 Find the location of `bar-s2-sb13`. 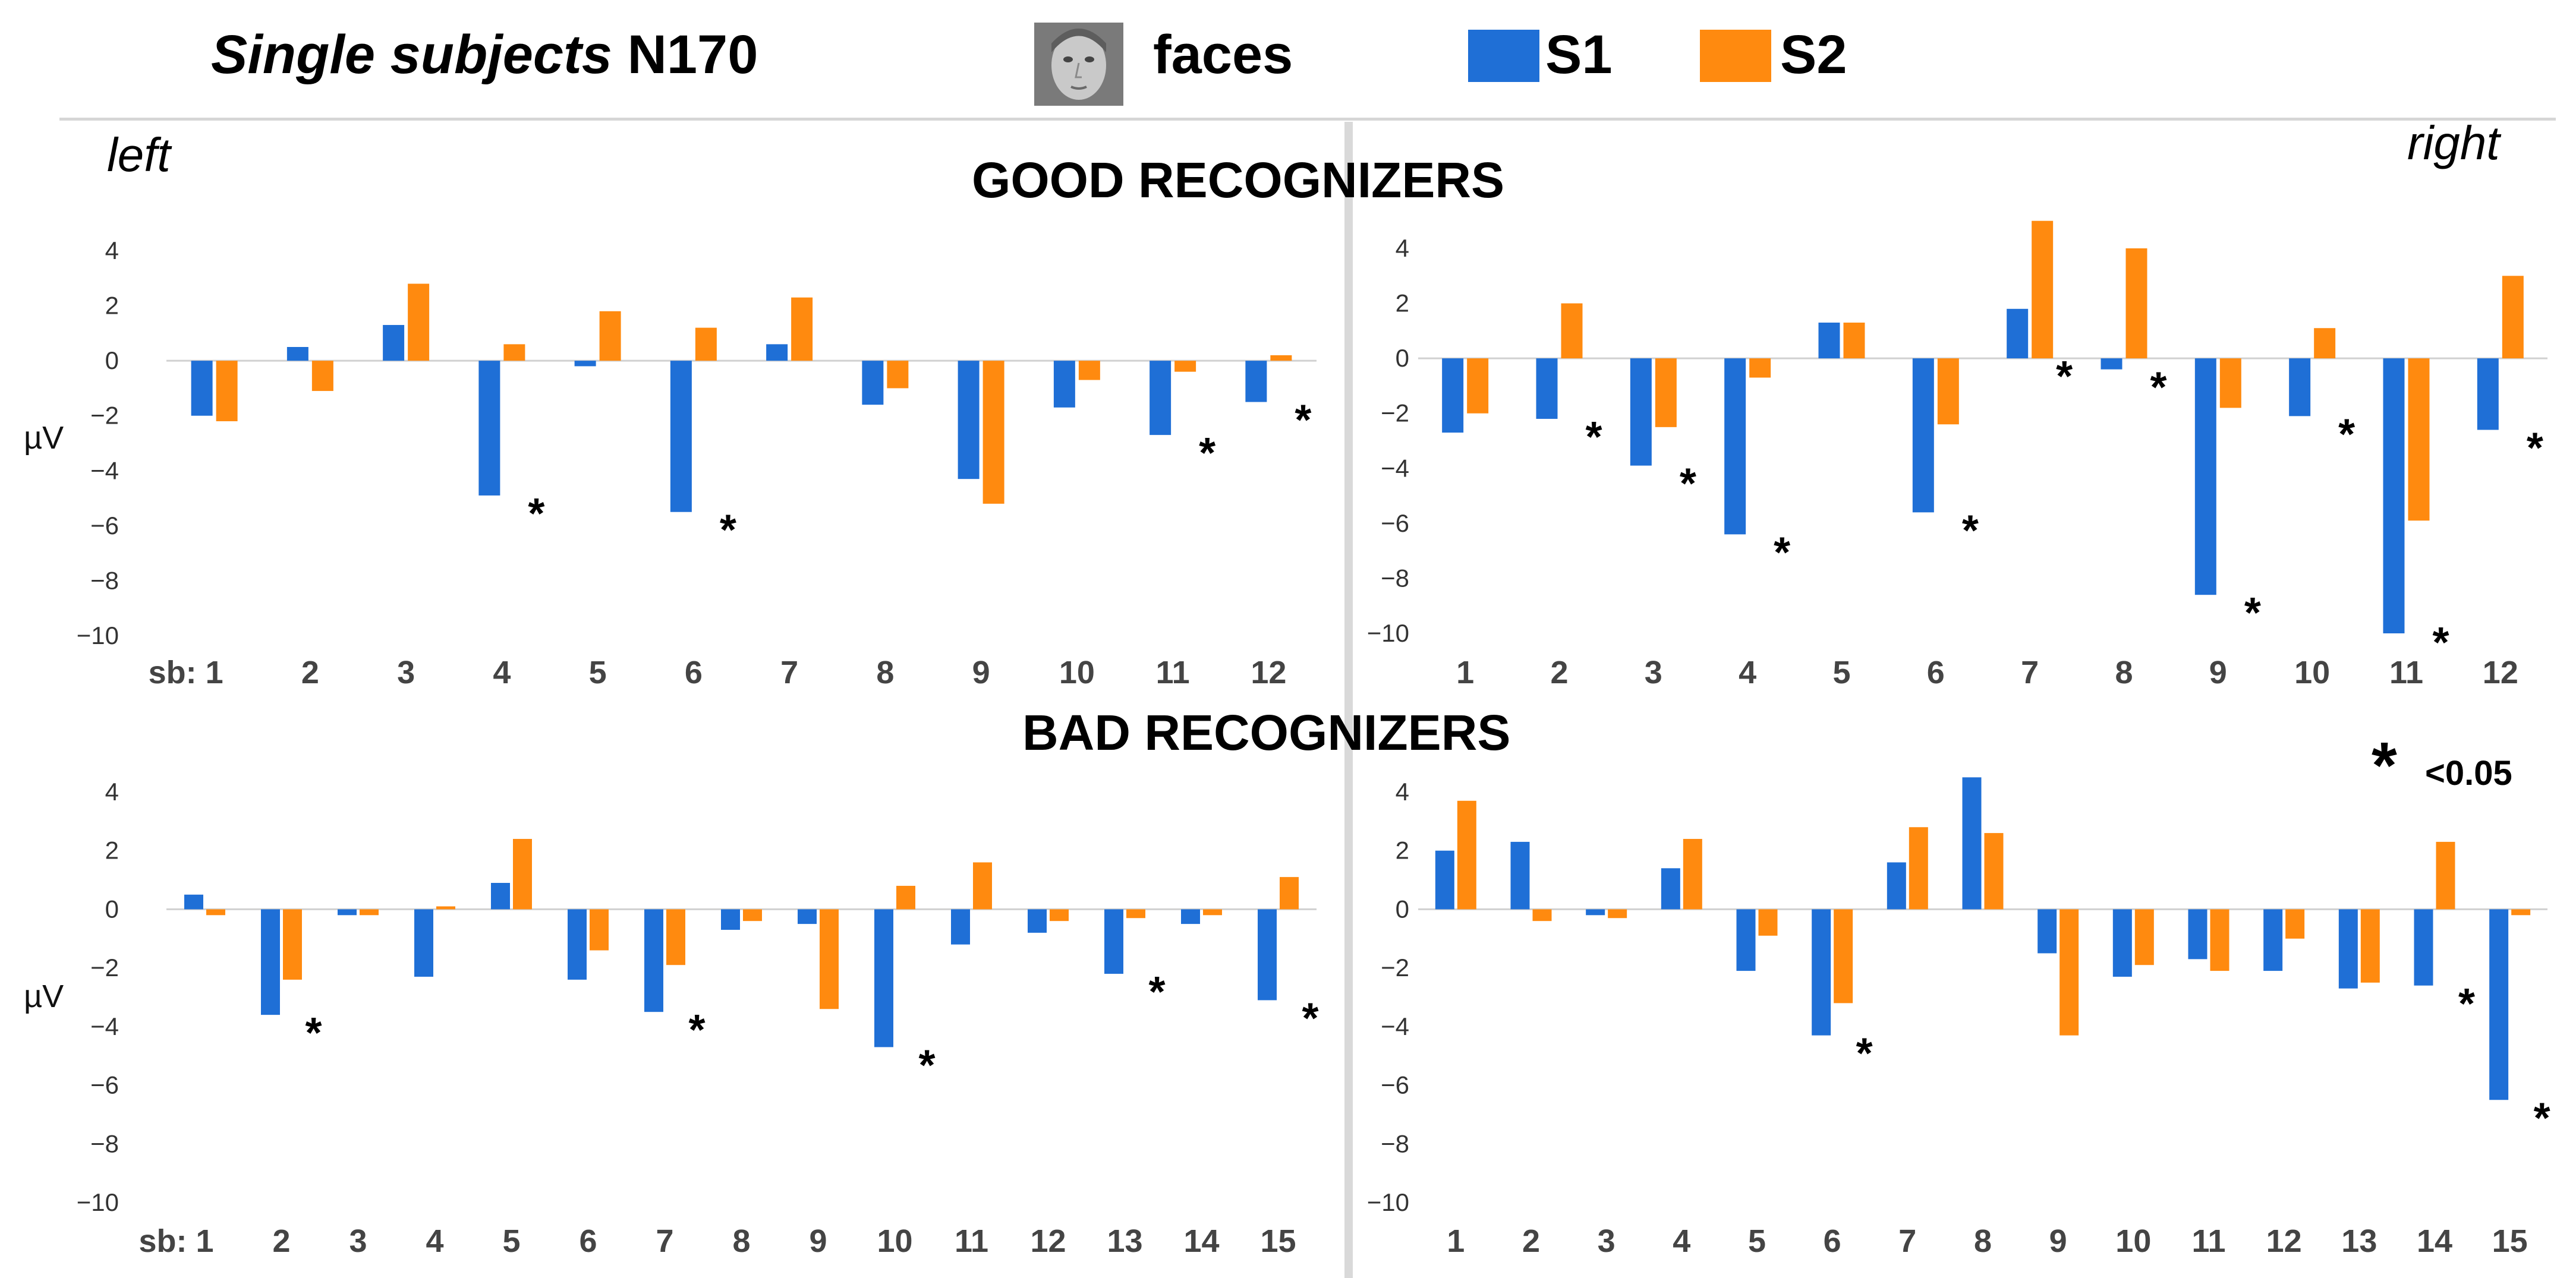

bar-s2-sb13 is located at coordinates (2370, 946).